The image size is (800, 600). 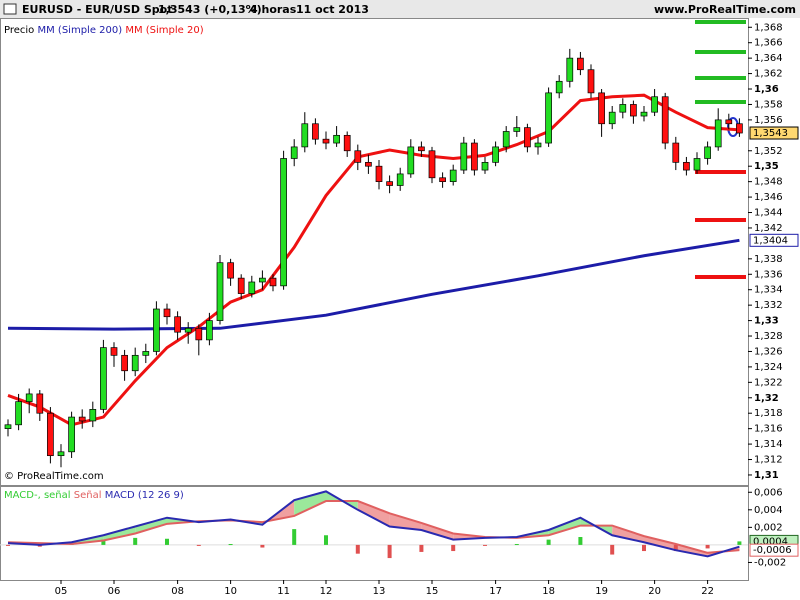 I want to click on y-tick-label: 1,368, so click(x=768, y=27).